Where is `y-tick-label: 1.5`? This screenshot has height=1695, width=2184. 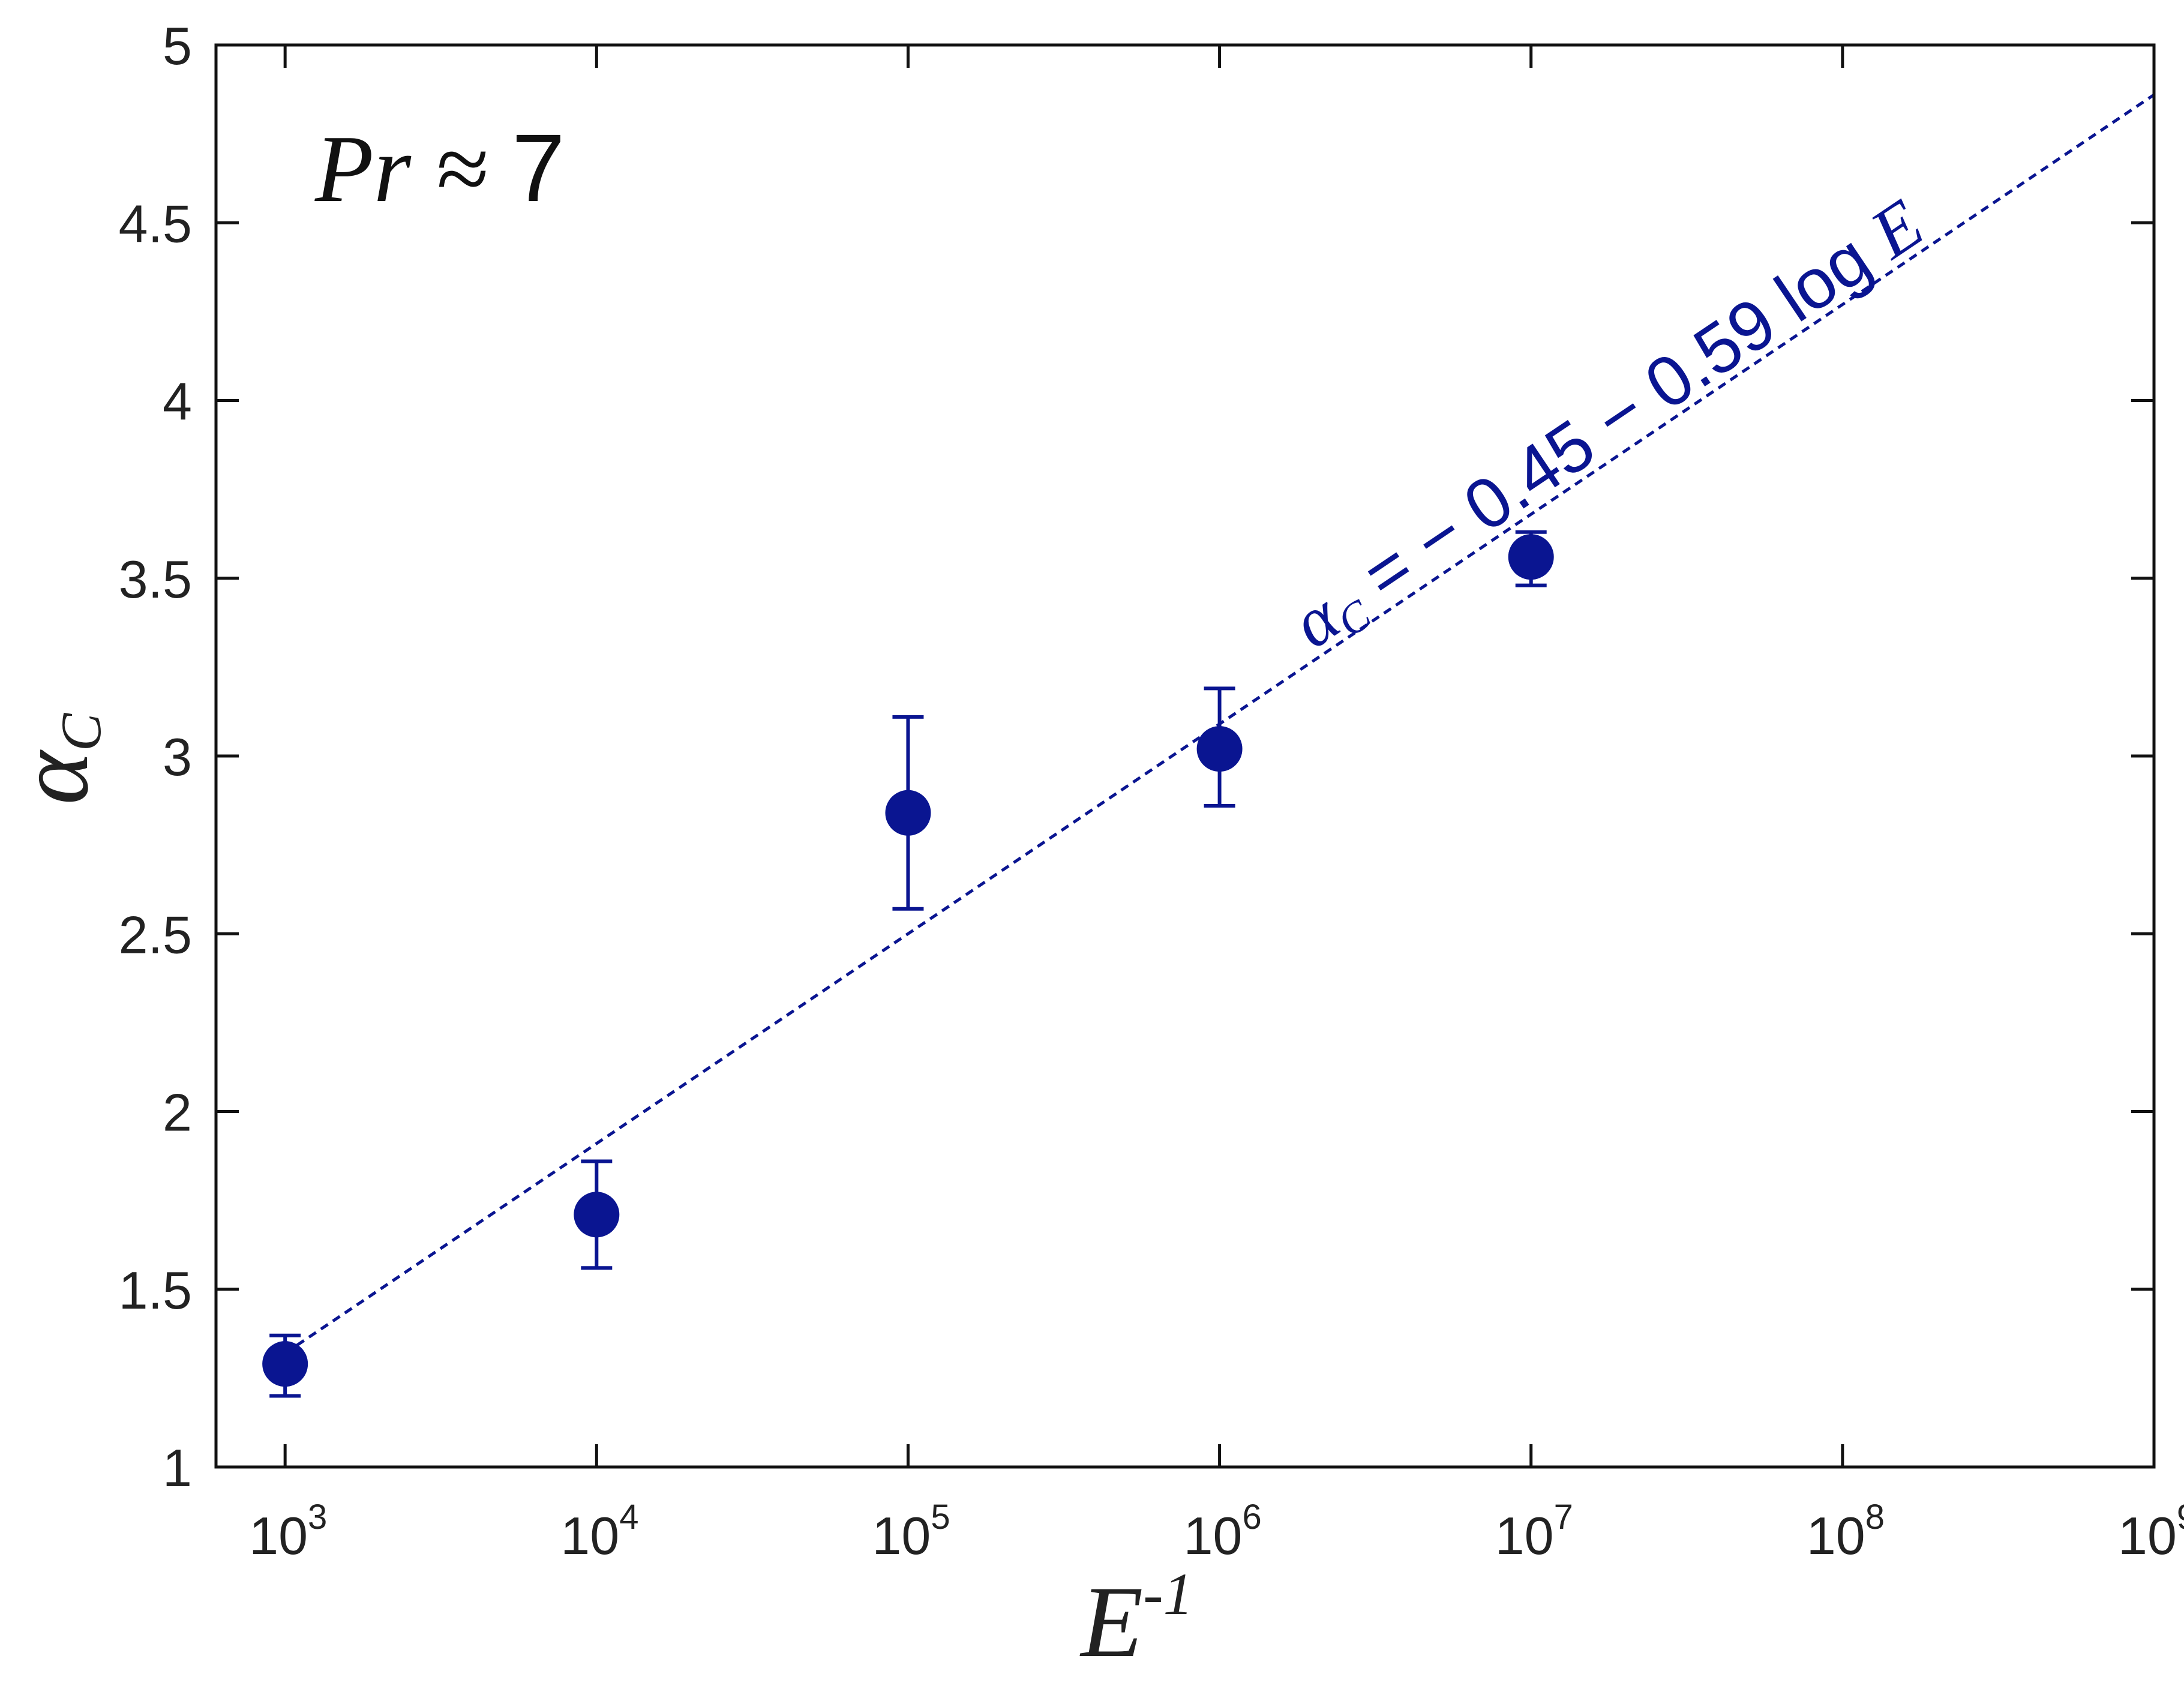
y-tick-label: 1.5 is located at coordinates (155, 1290).